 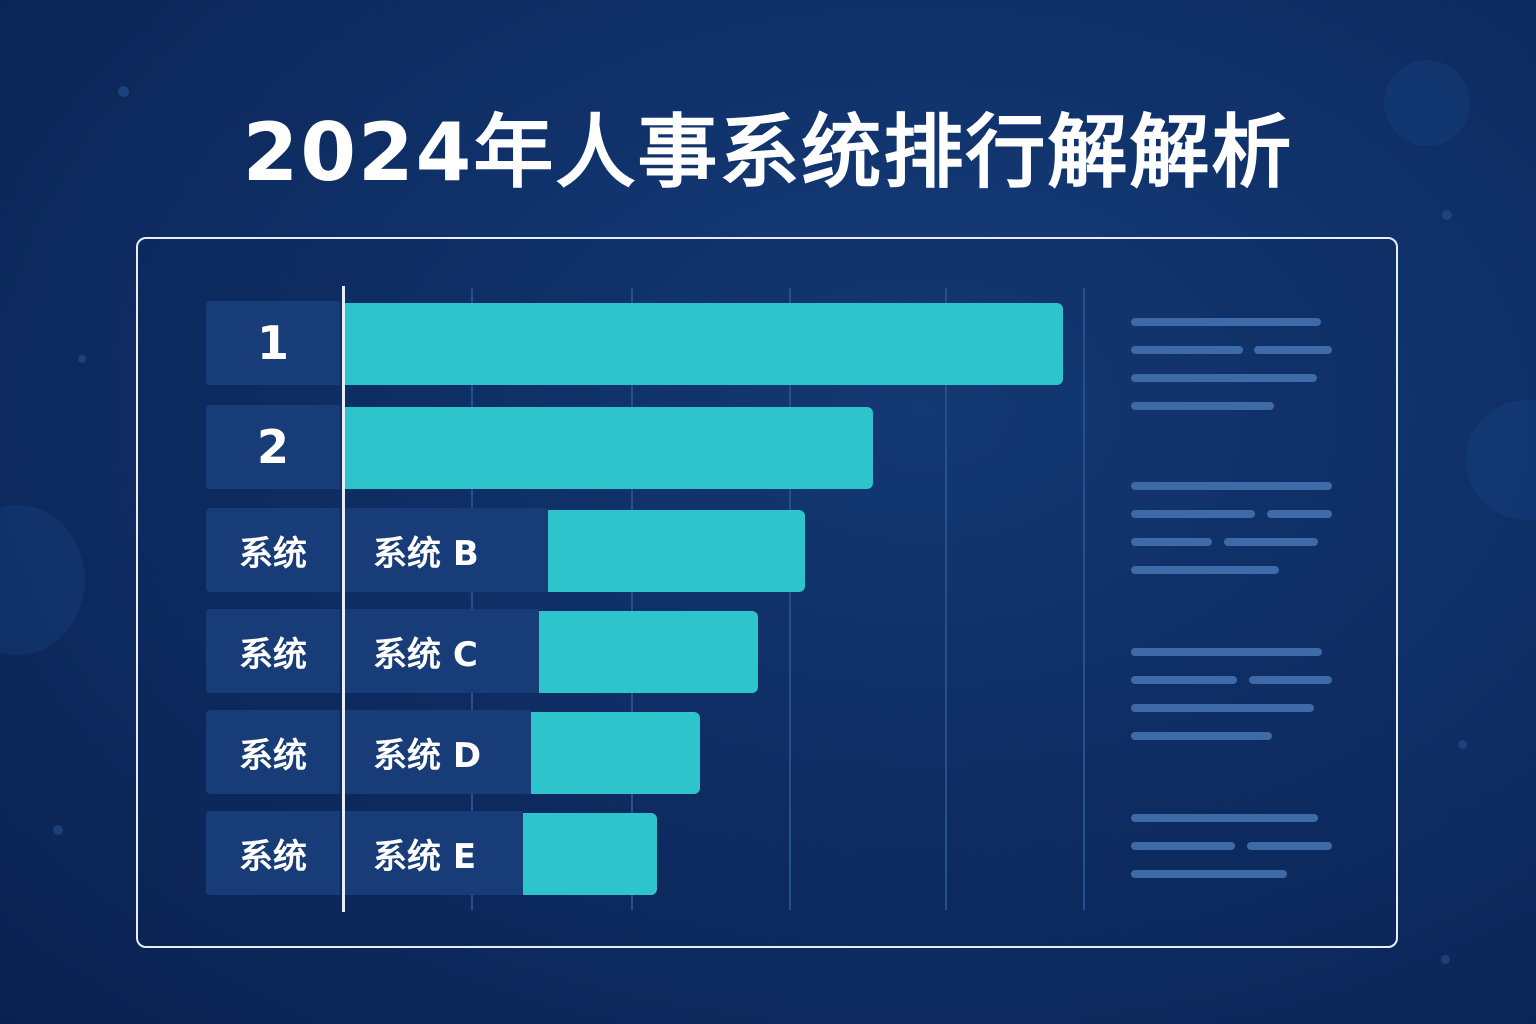 What do you see at coordinates (343, 599) in the screenshot?
I see `y-axis-line` at bounding box center [343, 599].